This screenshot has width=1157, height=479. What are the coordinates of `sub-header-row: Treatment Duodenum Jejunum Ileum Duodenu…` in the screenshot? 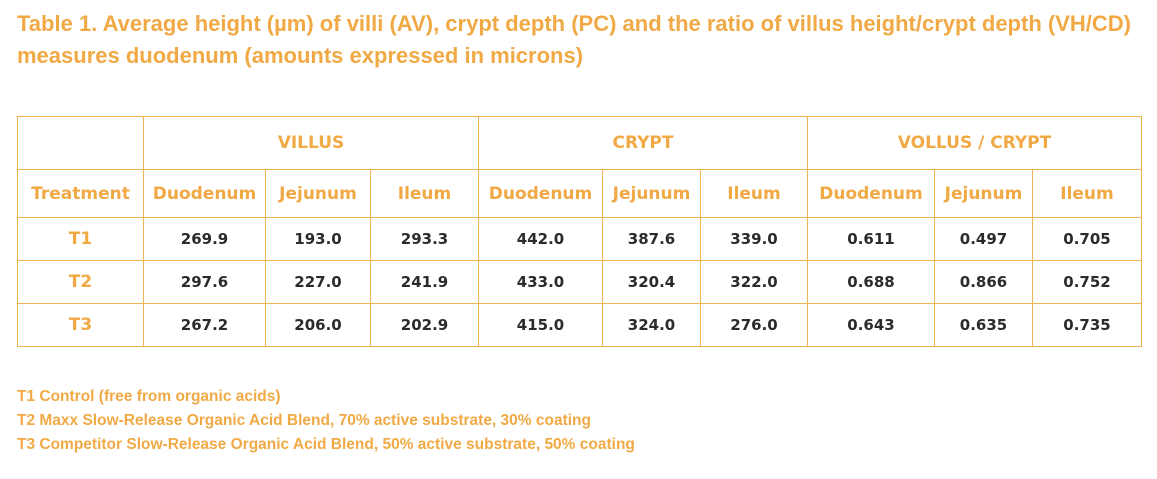 It's located at (580, 193).